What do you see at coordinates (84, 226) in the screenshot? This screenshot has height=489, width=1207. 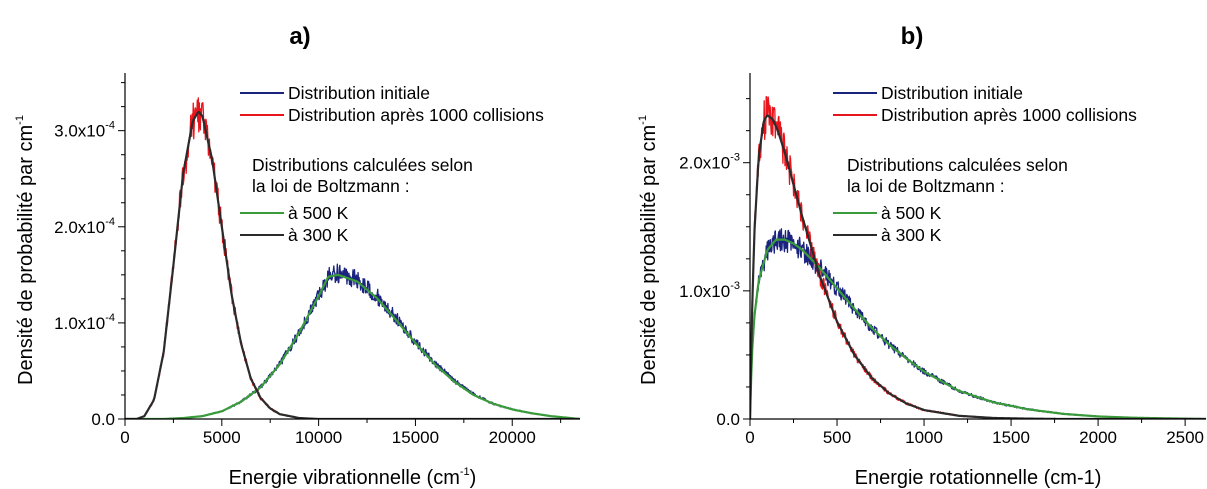 I see `y-tick-label: 2.0x10⁻⁴` at bounding box center [84, 226].